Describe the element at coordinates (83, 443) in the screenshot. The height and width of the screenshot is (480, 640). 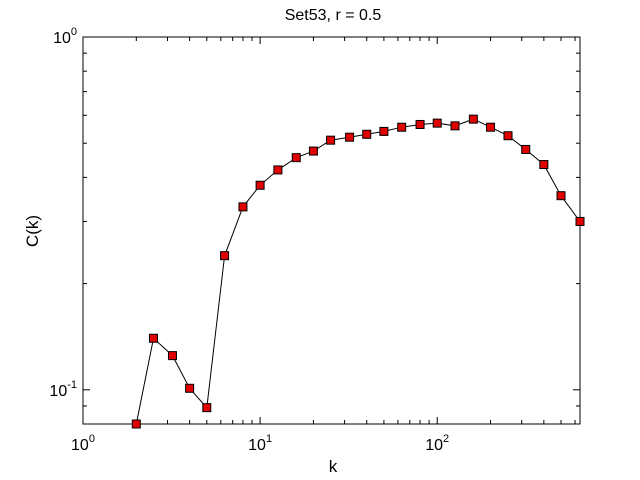
I see `x-tick-label: 10⁰` at that location.